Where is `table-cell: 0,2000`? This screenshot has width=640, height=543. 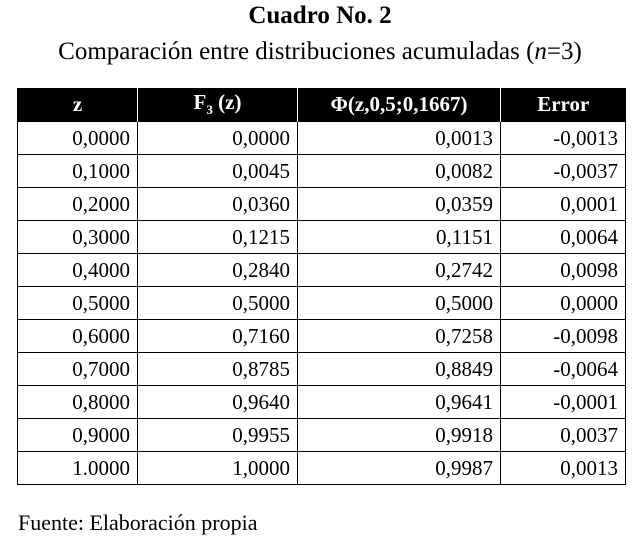 table-cell: 0,2000 is located at coordinates (77, 204).